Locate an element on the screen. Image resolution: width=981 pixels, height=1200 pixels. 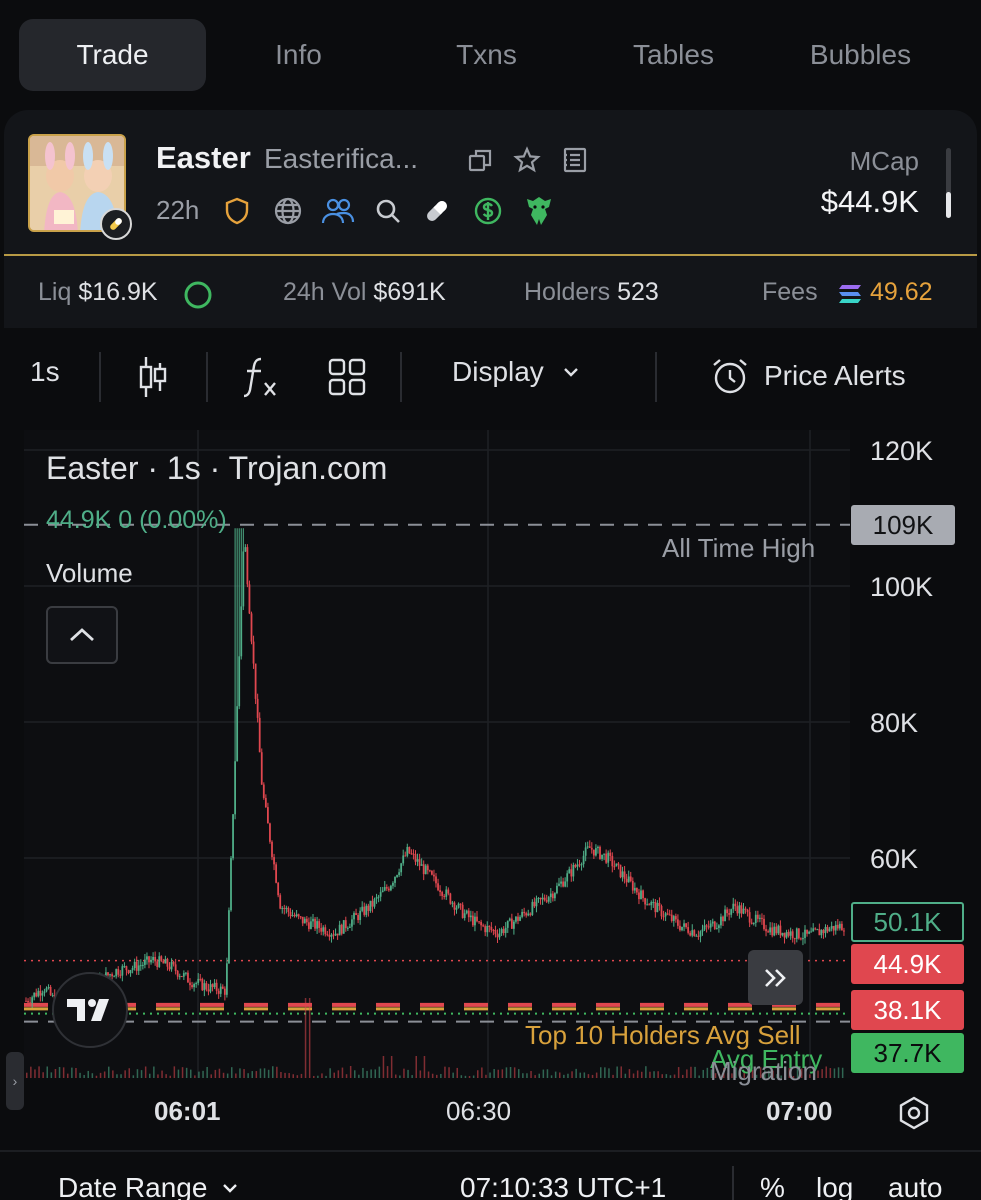
holders-stat: Holders 523 is located at coordinates (591, 292).